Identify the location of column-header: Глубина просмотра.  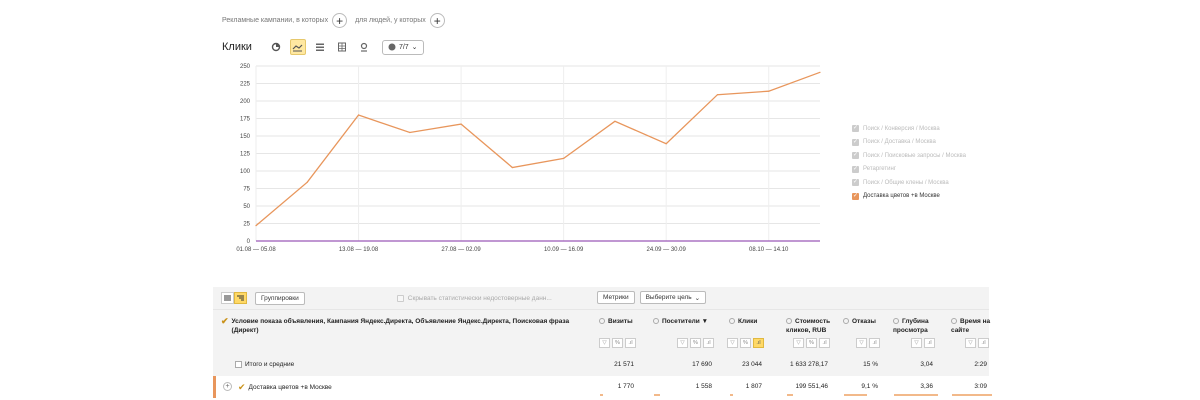
(916, 326).